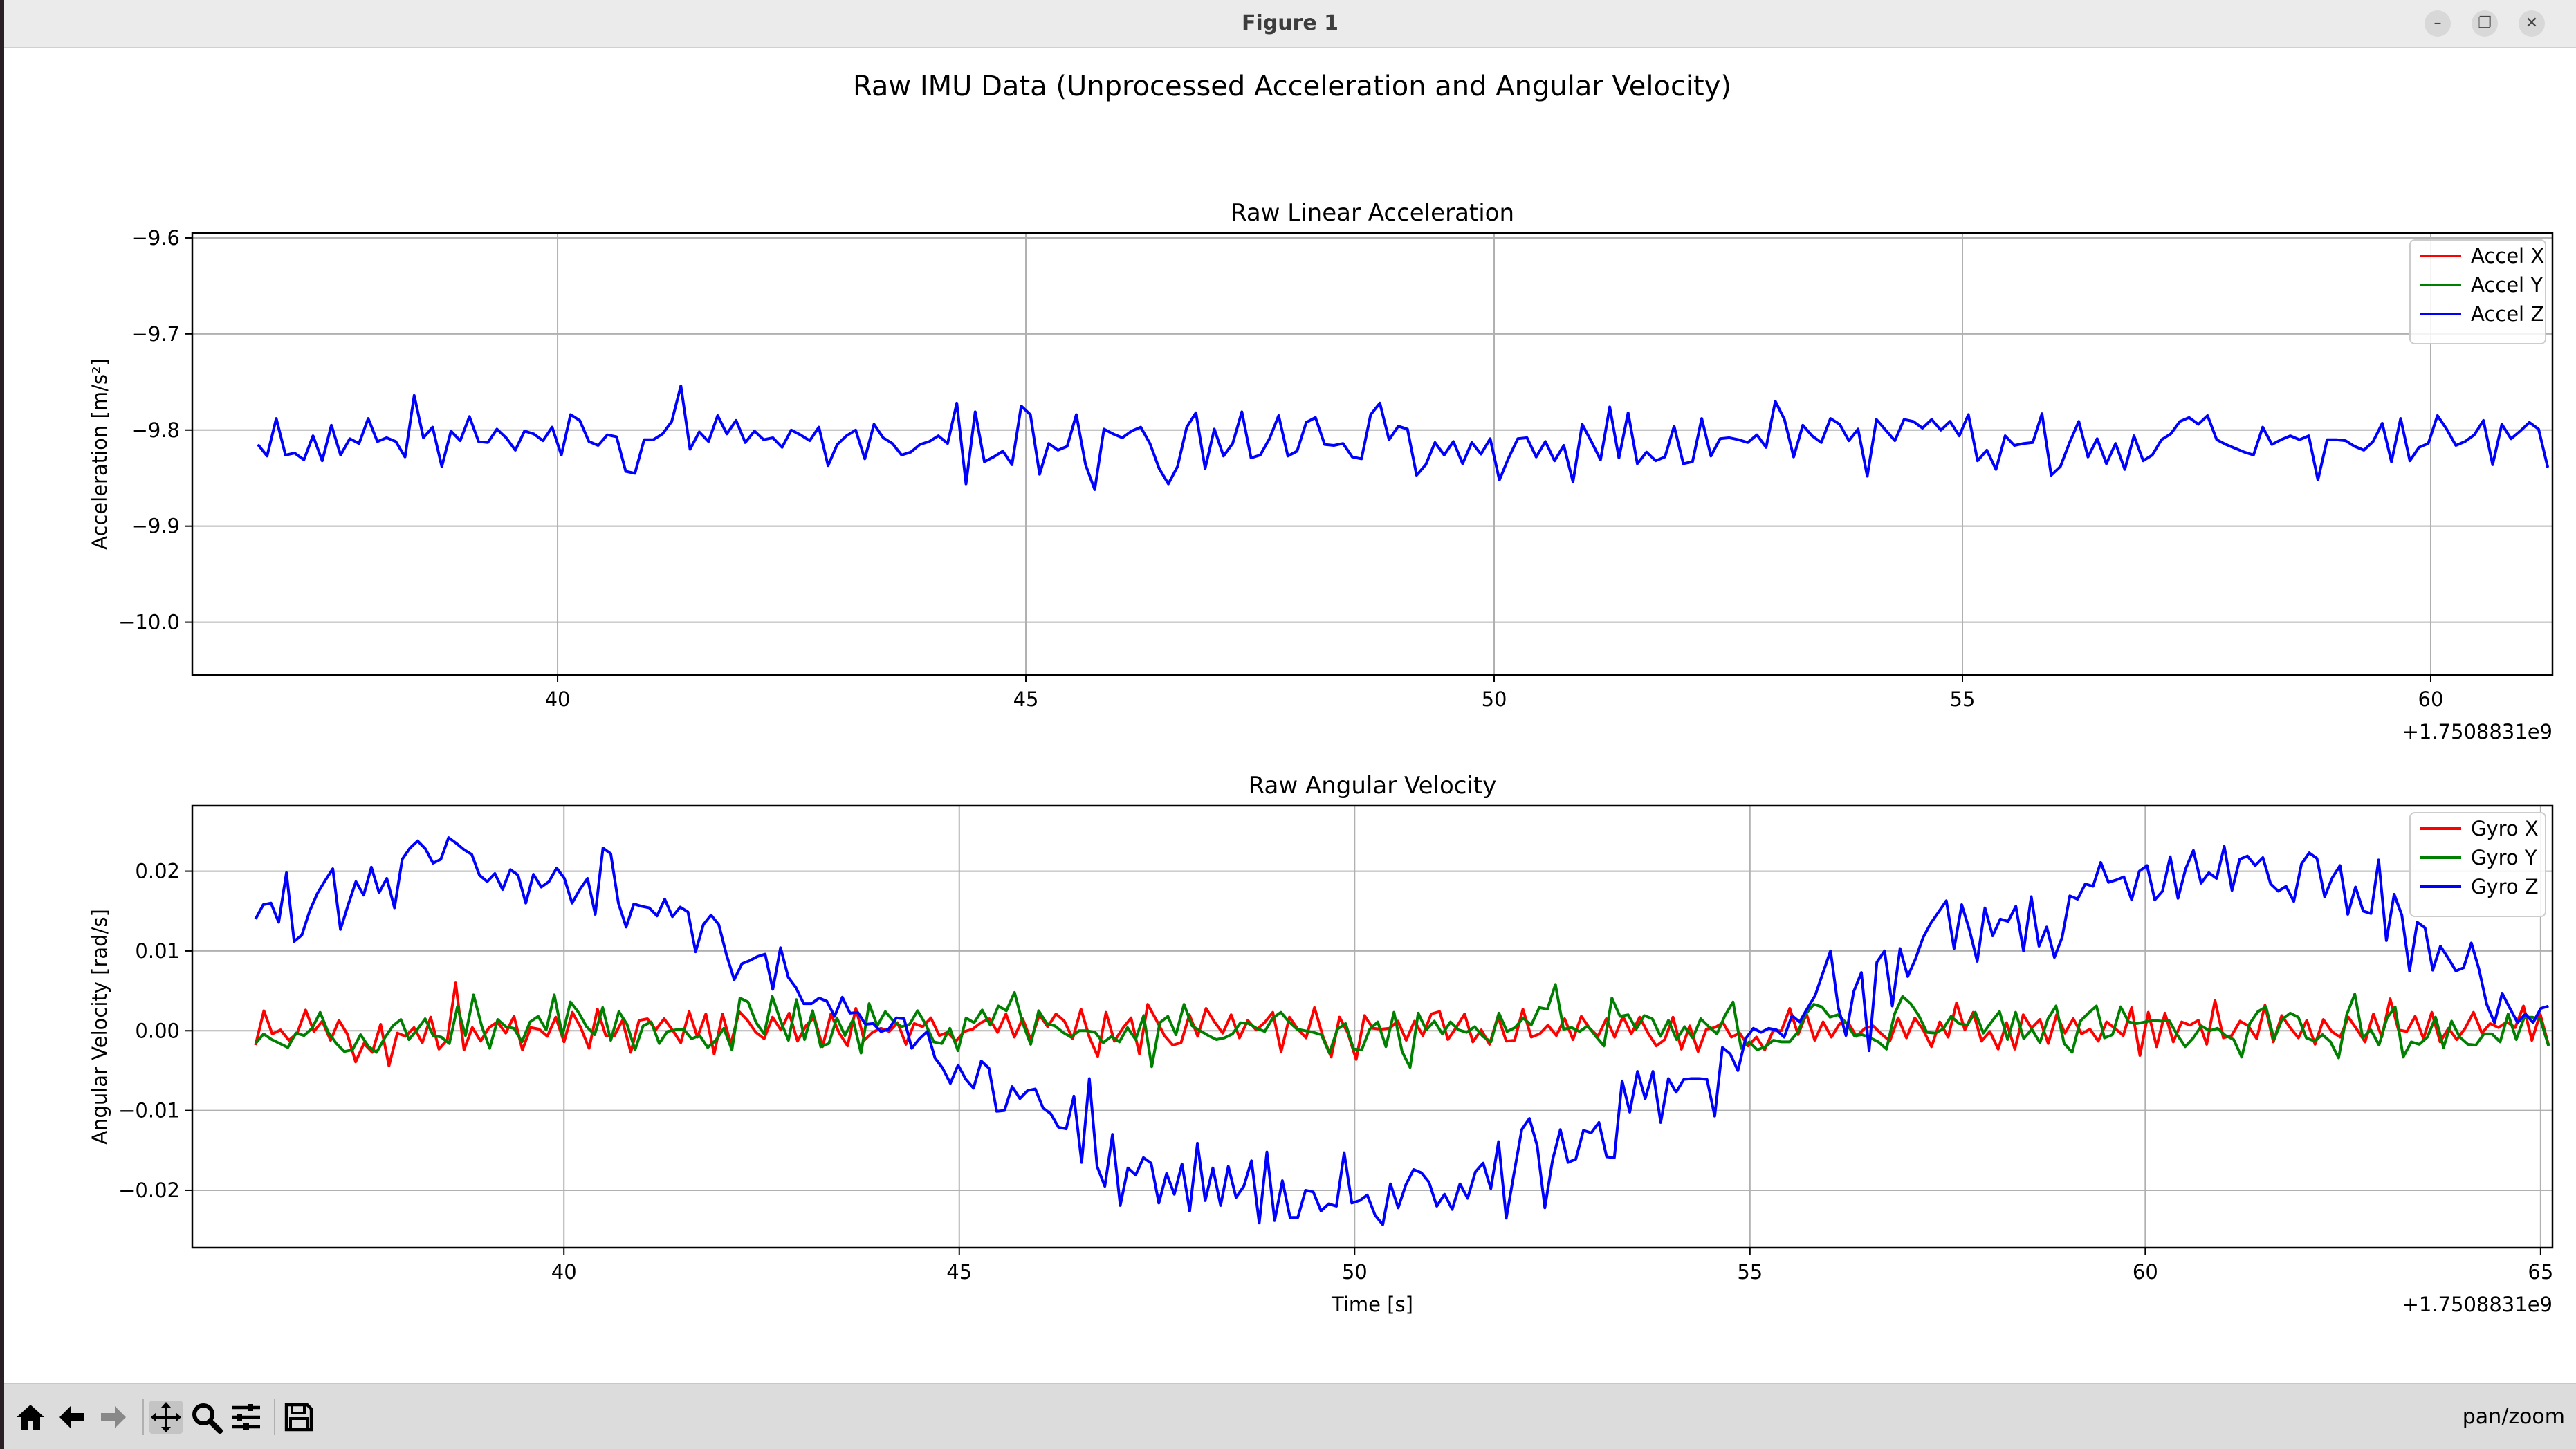 The height and width of the screenshot is (1449, 2576). Describe the element at coordinates (149, 1190) in the screenshot. I see `y-tick-label: −0.02` at that location.